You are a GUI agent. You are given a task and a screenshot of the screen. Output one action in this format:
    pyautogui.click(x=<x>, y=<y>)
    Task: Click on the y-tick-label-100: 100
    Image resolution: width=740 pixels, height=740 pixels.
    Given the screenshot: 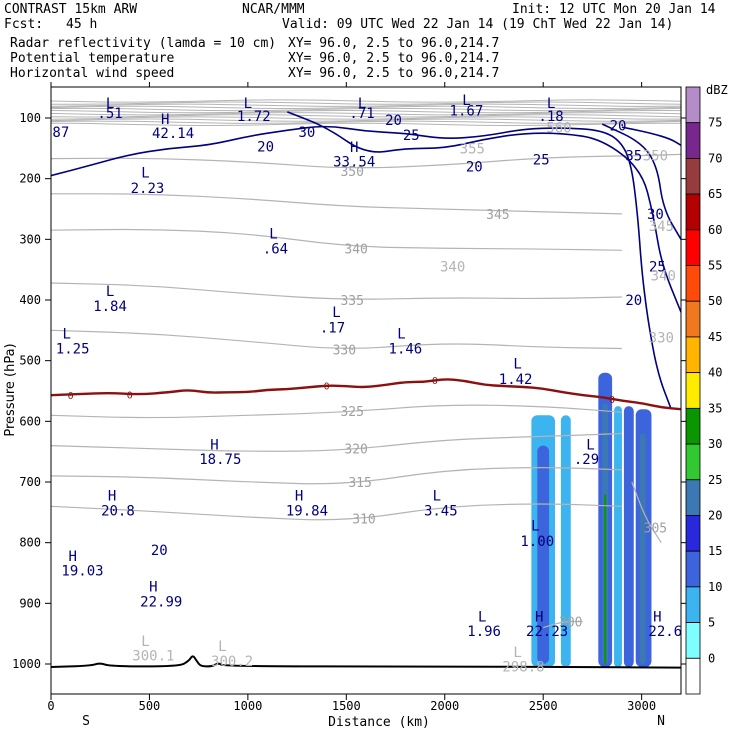 What is the action you would take?
    pyautogui.click(x=30, y=118)
    